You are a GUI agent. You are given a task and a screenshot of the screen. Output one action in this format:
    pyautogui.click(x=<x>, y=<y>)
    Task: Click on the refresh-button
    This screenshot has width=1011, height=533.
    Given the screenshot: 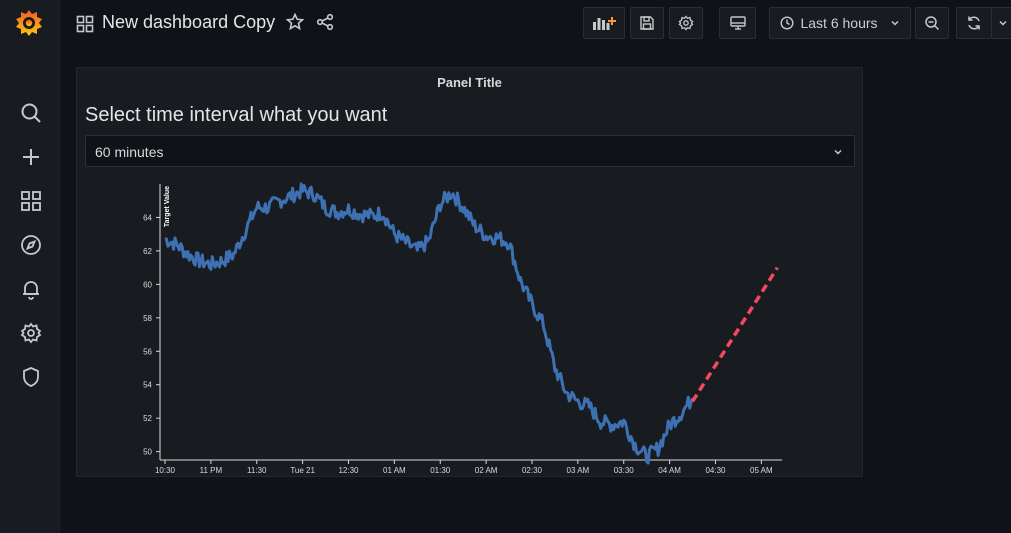 What is the action you would take?
    pyautogui.click(x=974, y=23)
    